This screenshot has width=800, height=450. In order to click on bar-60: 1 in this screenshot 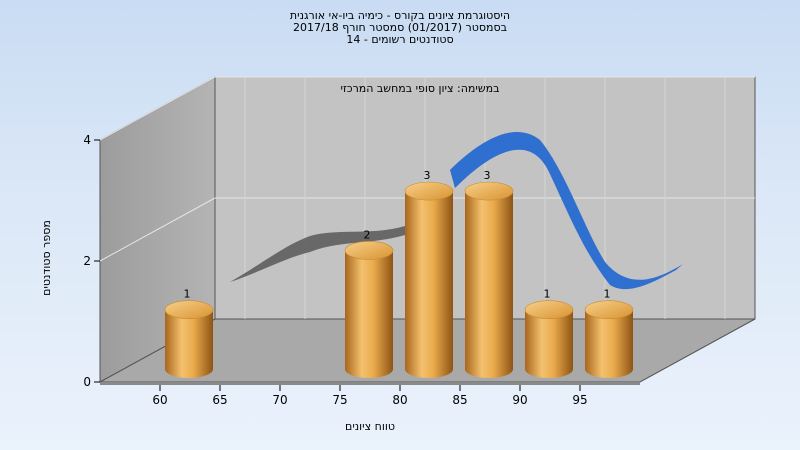, I will do `click(189, 333)`.